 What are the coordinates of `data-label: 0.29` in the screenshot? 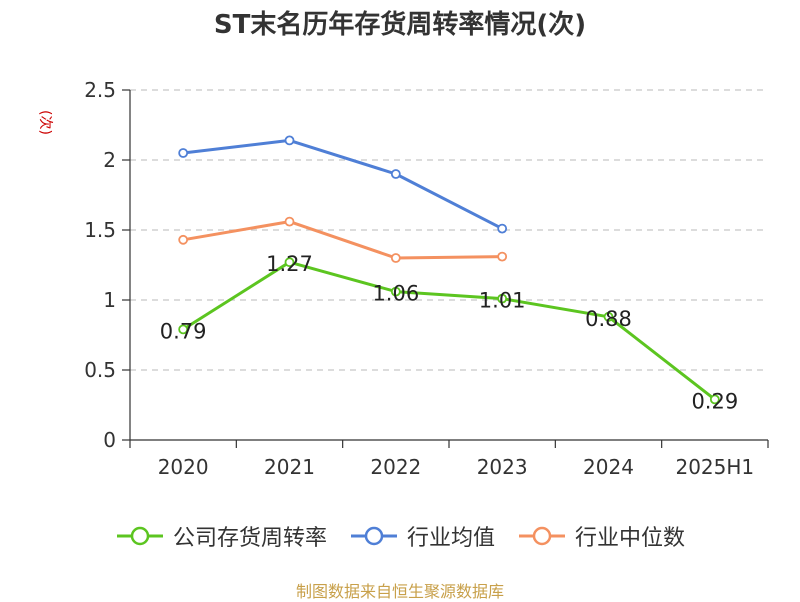 It's located at (714, 401).